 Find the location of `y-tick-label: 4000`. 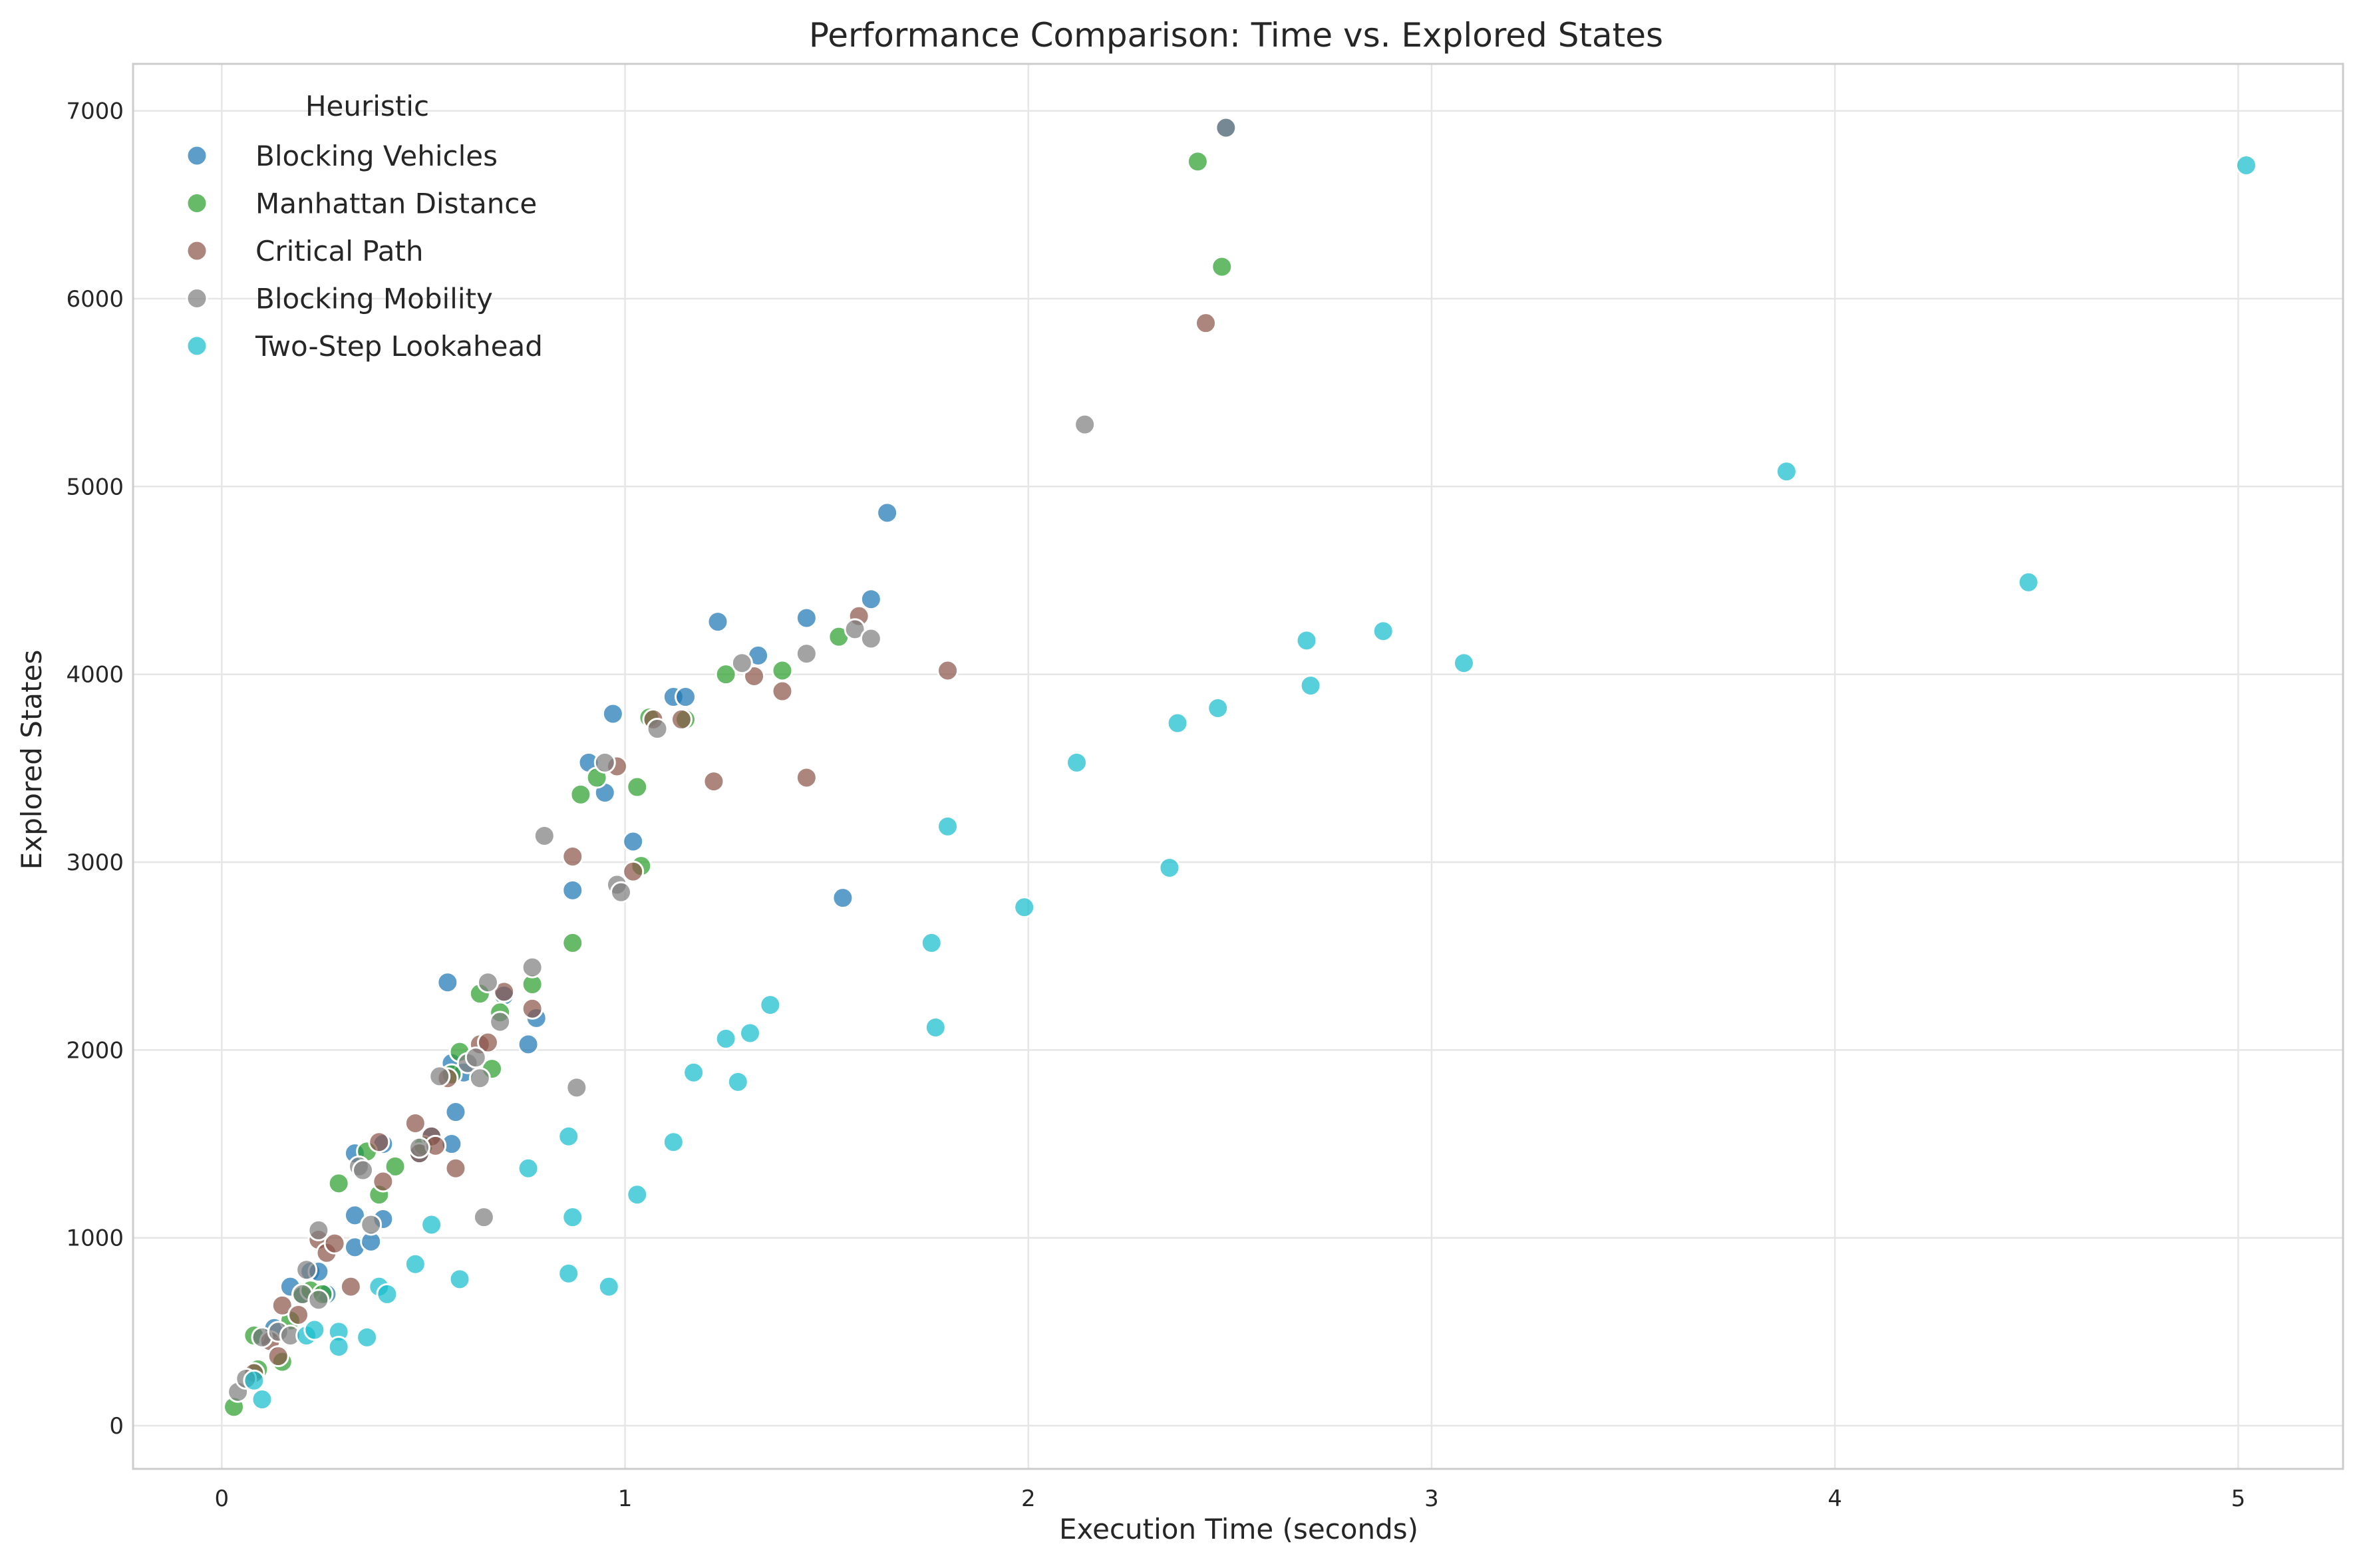

y-tick-label: 4000 is located at coordinates (95, 675).